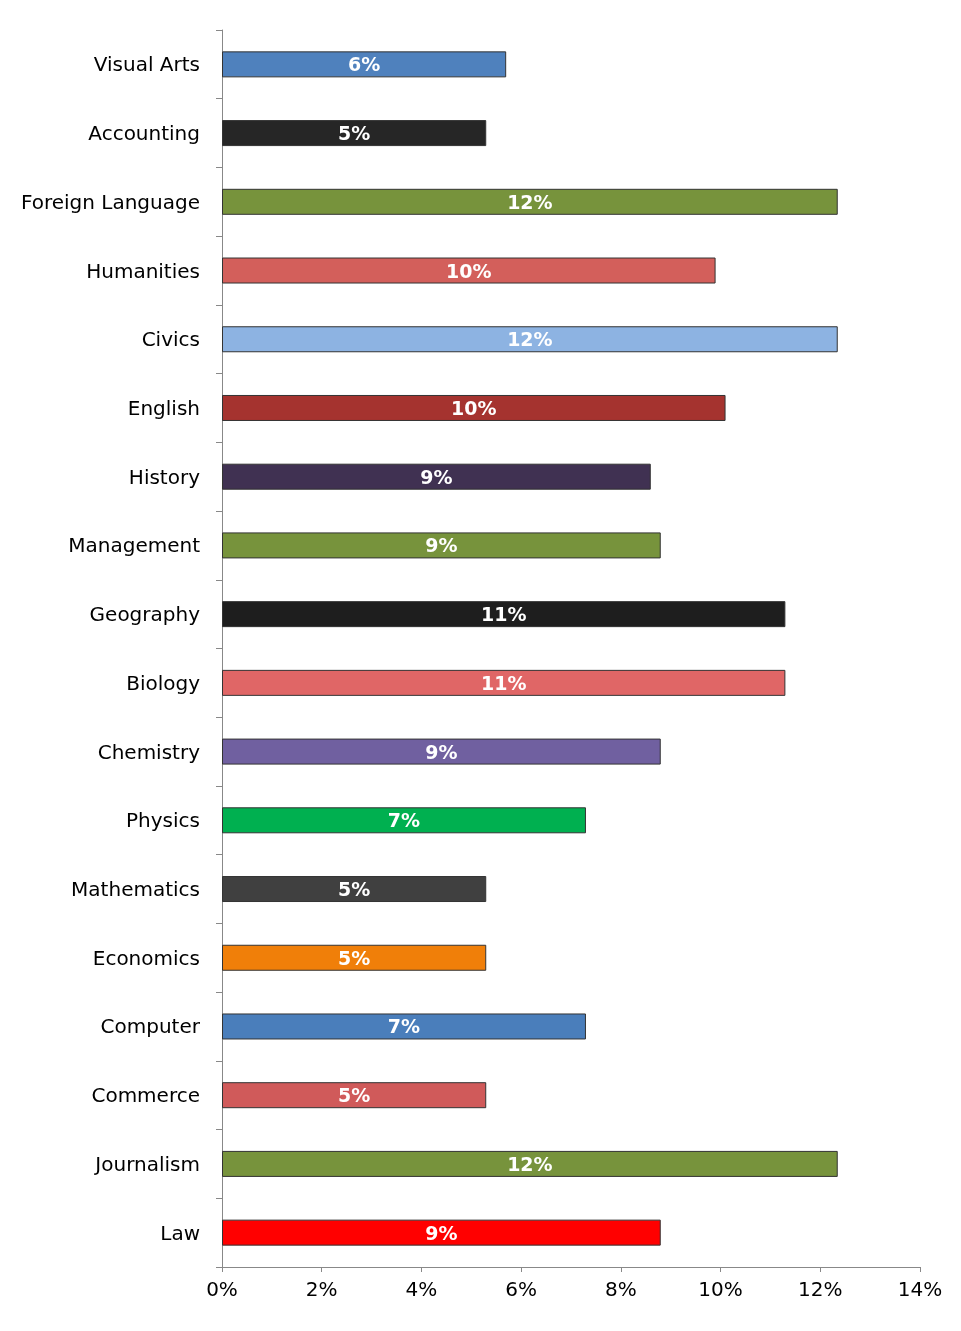 This screenshot has width=961, height=1331. I want to click on y-tick-label: Computer, so click(150, 1026).